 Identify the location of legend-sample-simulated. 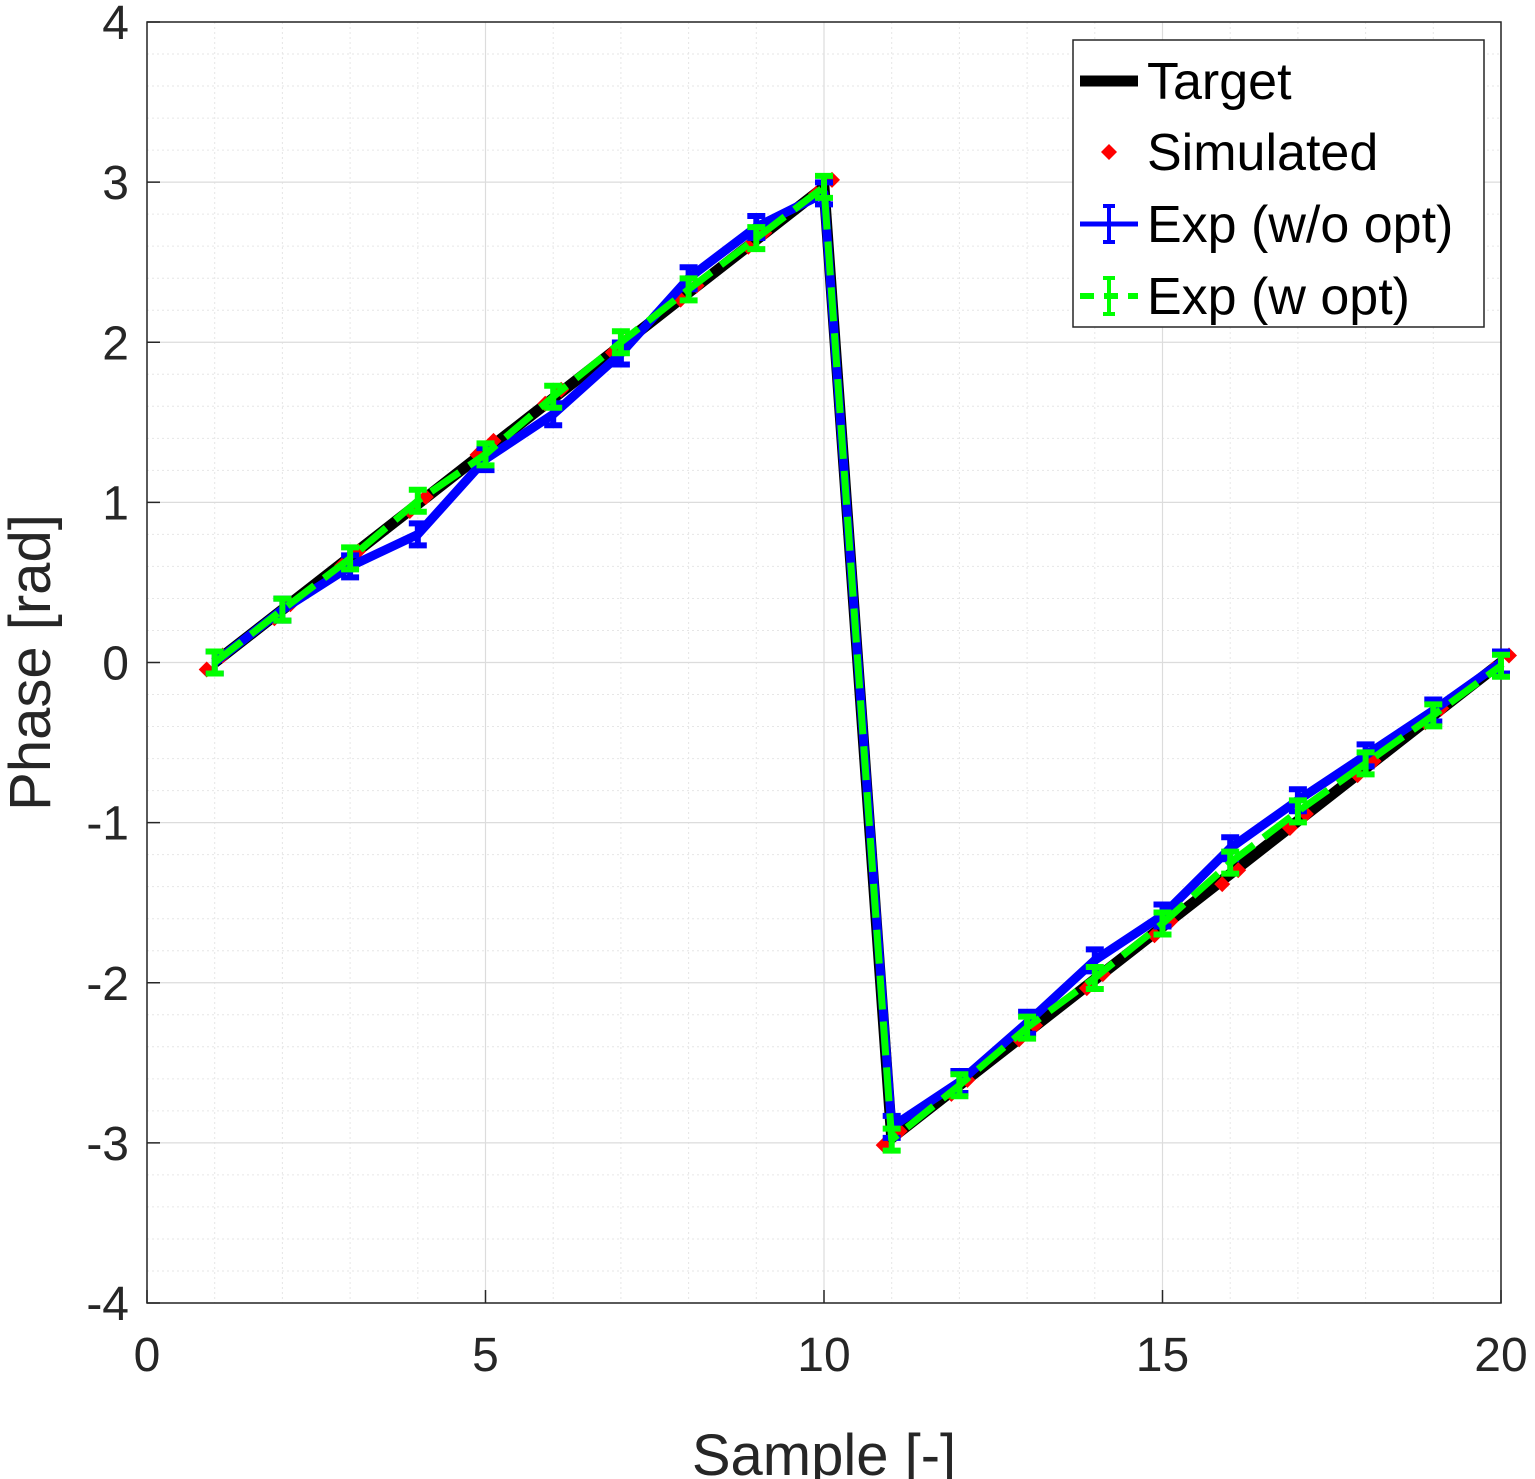
(1109, 152).